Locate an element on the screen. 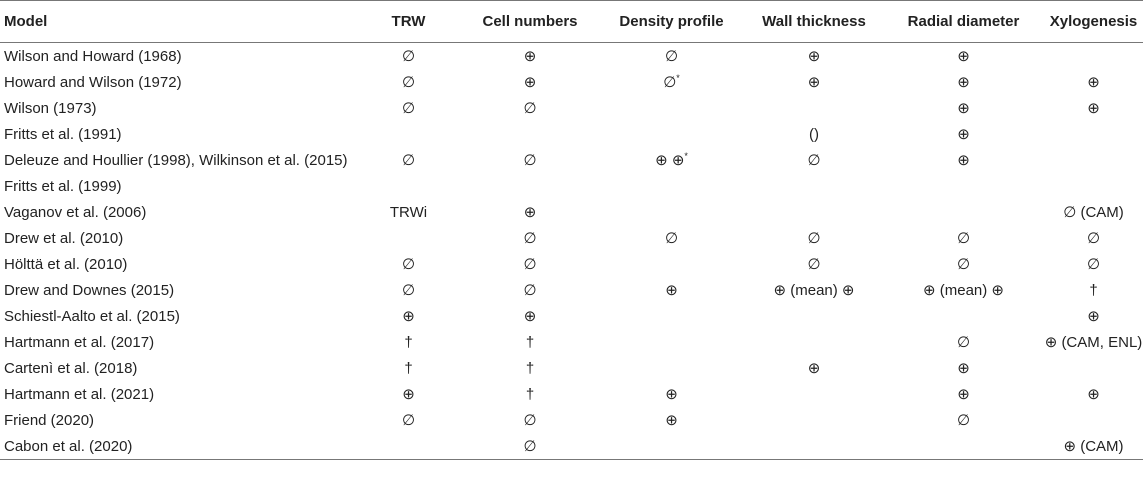 Image resolution: width=1143 pixels, height=486 pixels. table-row: Wilson (1973) ∅ ∅ ⊕ ⊕ is located at coordinates (571, 108).